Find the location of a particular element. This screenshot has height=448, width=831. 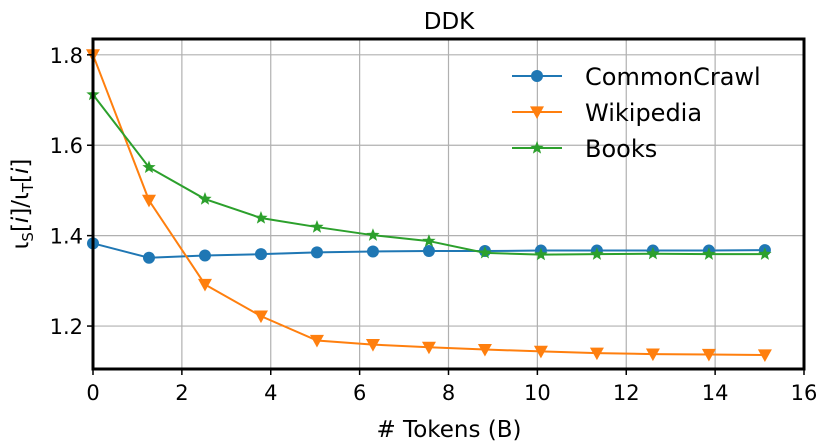

legend-label-wikipedia: Wikipedia is located at coordinates (643, 113).